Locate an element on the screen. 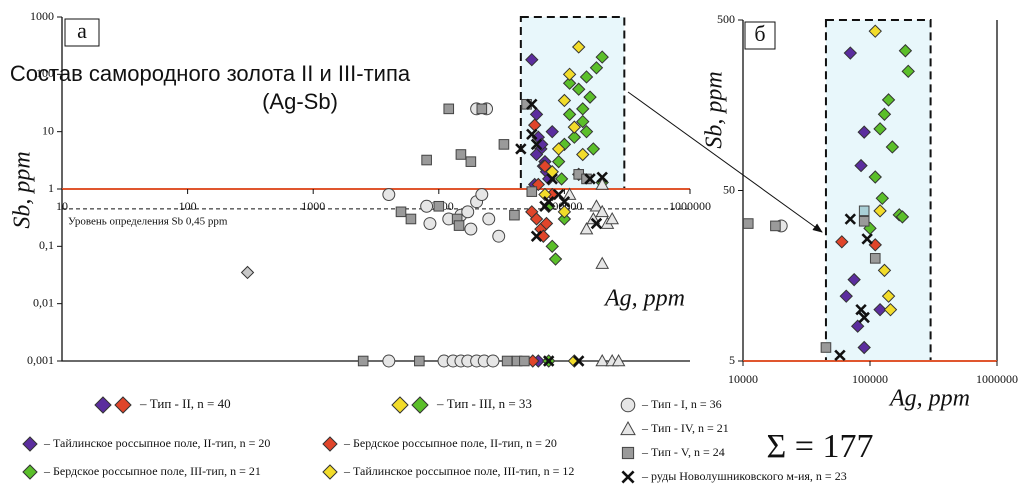 Image resolution: width=1021 pixels, height=488 pixels. y-tick-label: 500 is located at coordinates (726, 19).